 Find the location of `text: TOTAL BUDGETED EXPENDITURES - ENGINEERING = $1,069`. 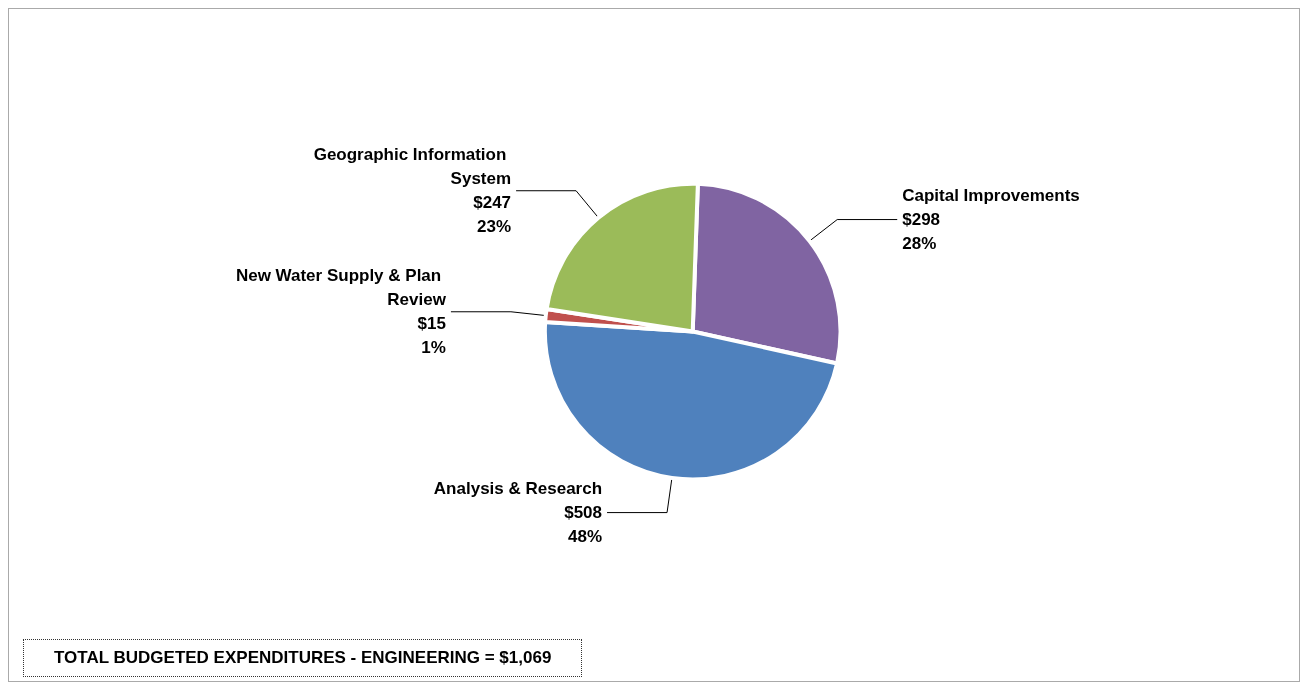

text: TOTAL BUDGETED EXPENDITURES - ENGINEERING = $1,069 is located at coordinates (303, 658).